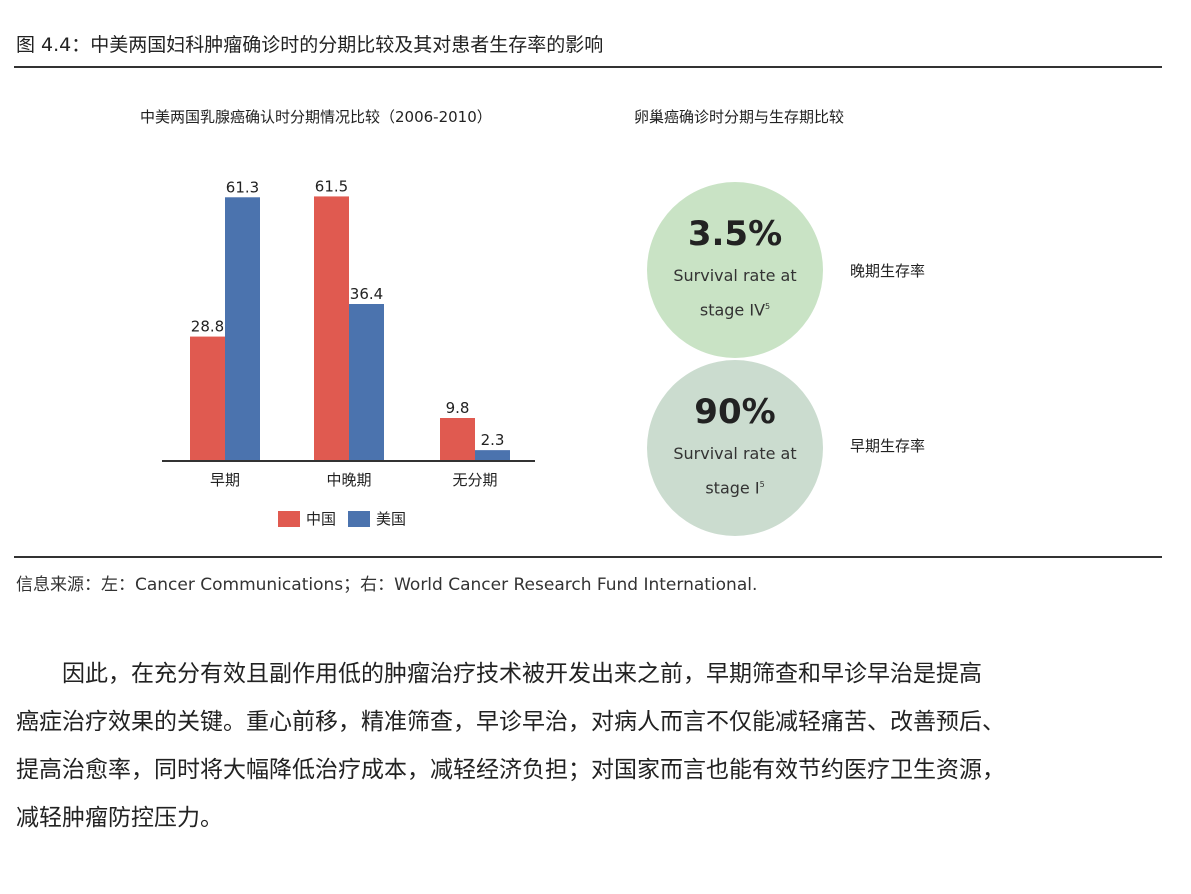  I want to click on data-label: 36.4, so click(366, 294).